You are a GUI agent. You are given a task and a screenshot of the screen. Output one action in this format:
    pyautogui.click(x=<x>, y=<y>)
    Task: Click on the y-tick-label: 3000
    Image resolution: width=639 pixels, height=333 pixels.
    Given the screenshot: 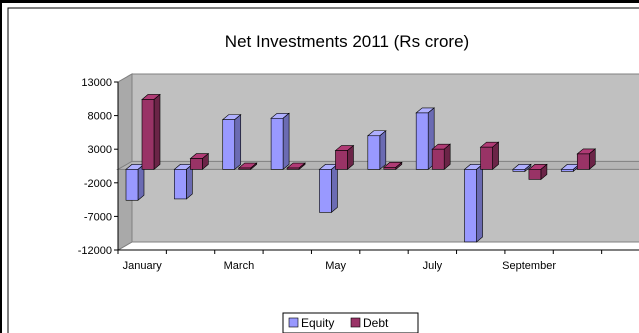 What is the action you would take?
    pyautogui.click(x=100, y=150)
    